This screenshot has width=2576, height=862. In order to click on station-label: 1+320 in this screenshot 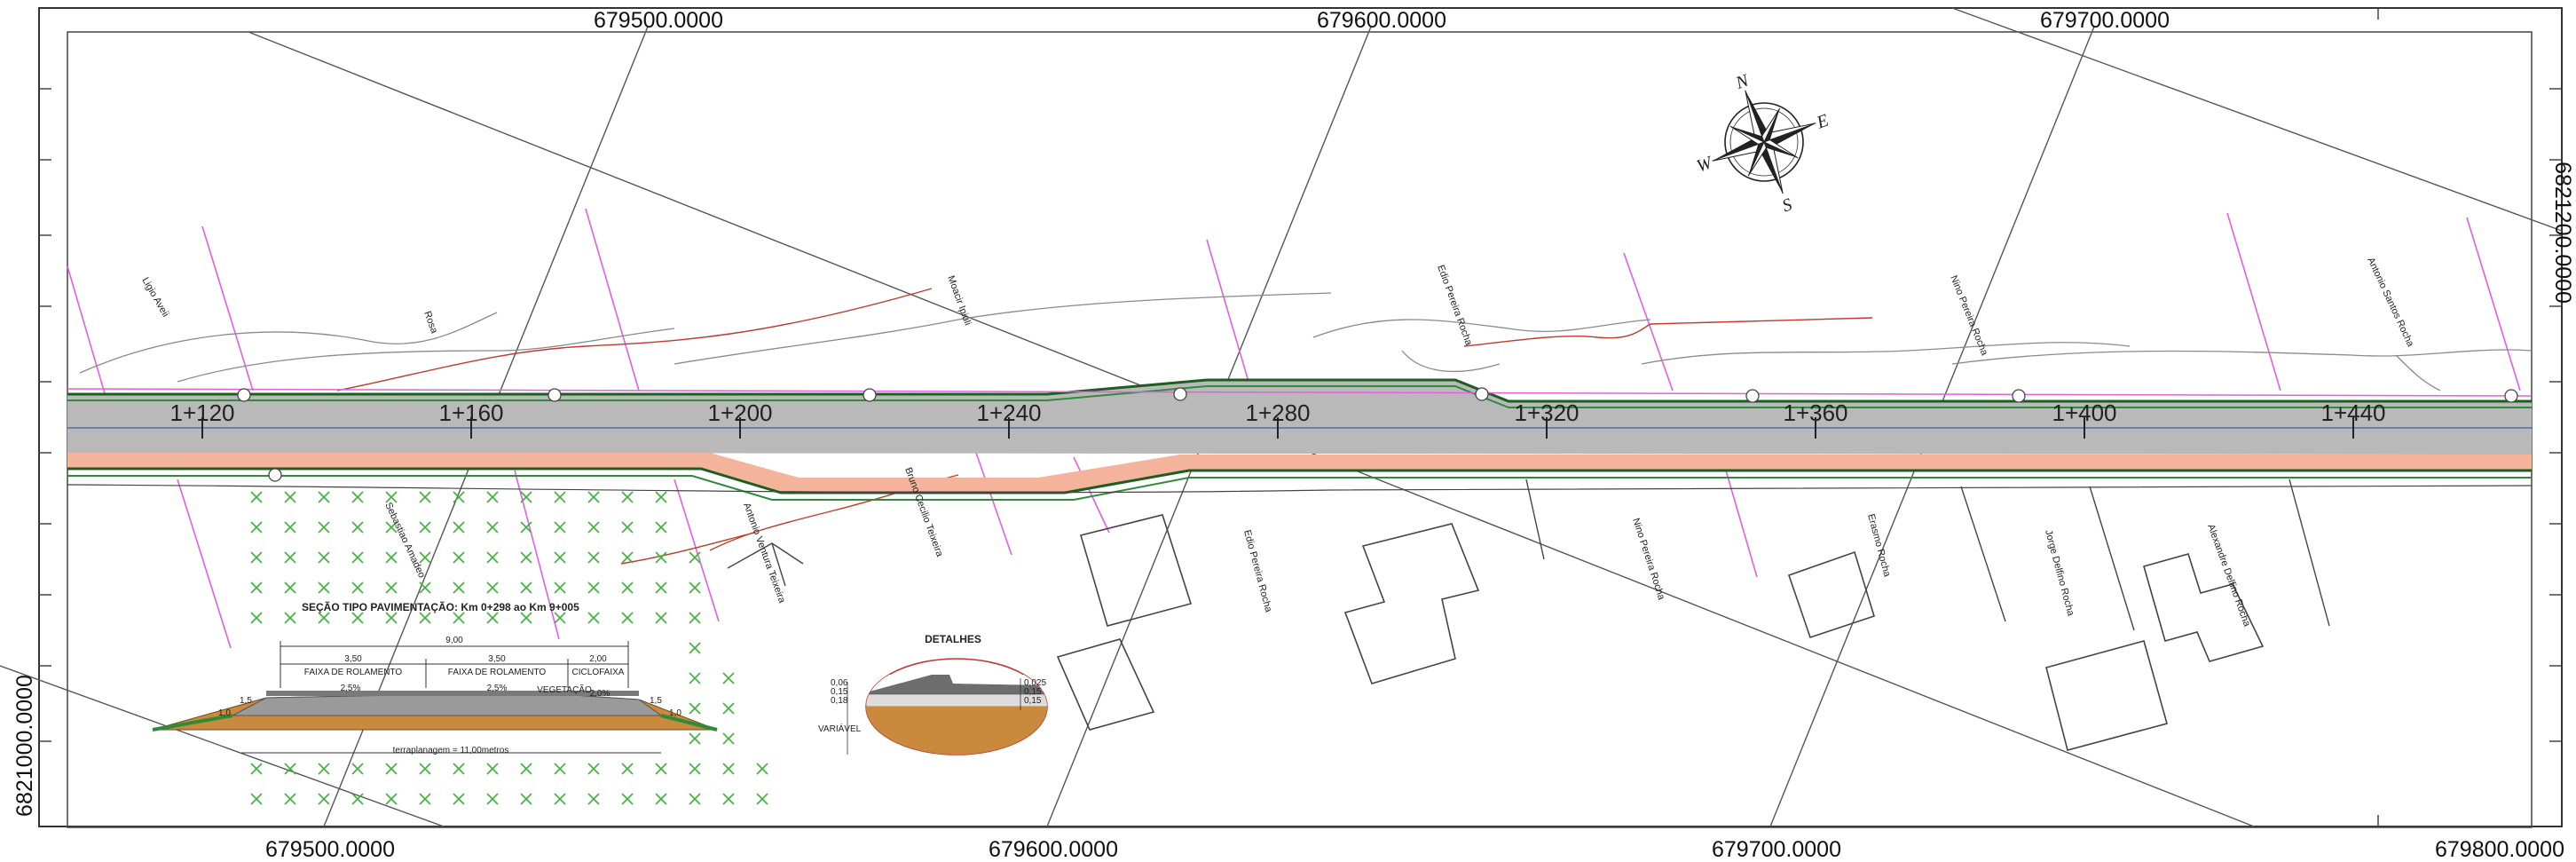, I will do `click(1546, 413)`.